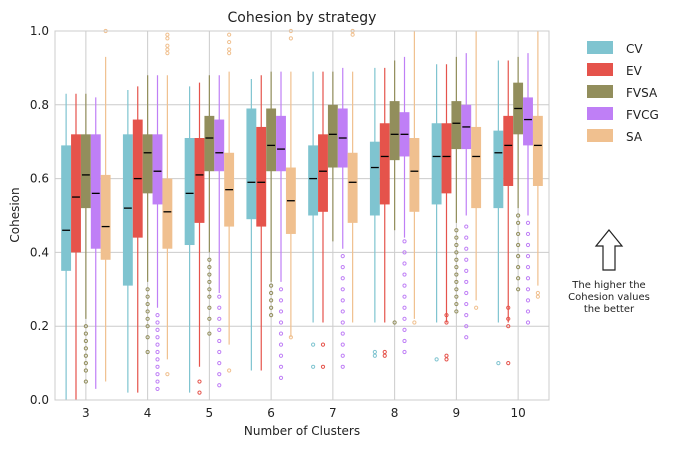  Describe the element at coordinates (642, 115) in the screenshot. I see `legend-label: FVCG` at that location.